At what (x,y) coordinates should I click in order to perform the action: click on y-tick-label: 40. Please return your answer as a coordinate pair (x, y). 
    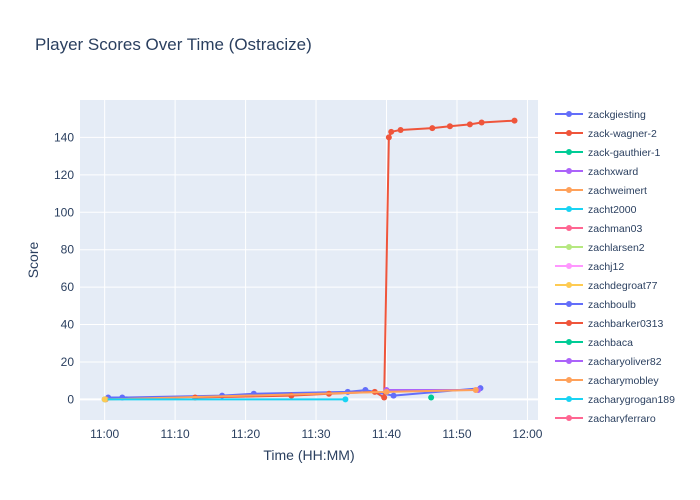
    Looking at the image, I should click on (68, 325).